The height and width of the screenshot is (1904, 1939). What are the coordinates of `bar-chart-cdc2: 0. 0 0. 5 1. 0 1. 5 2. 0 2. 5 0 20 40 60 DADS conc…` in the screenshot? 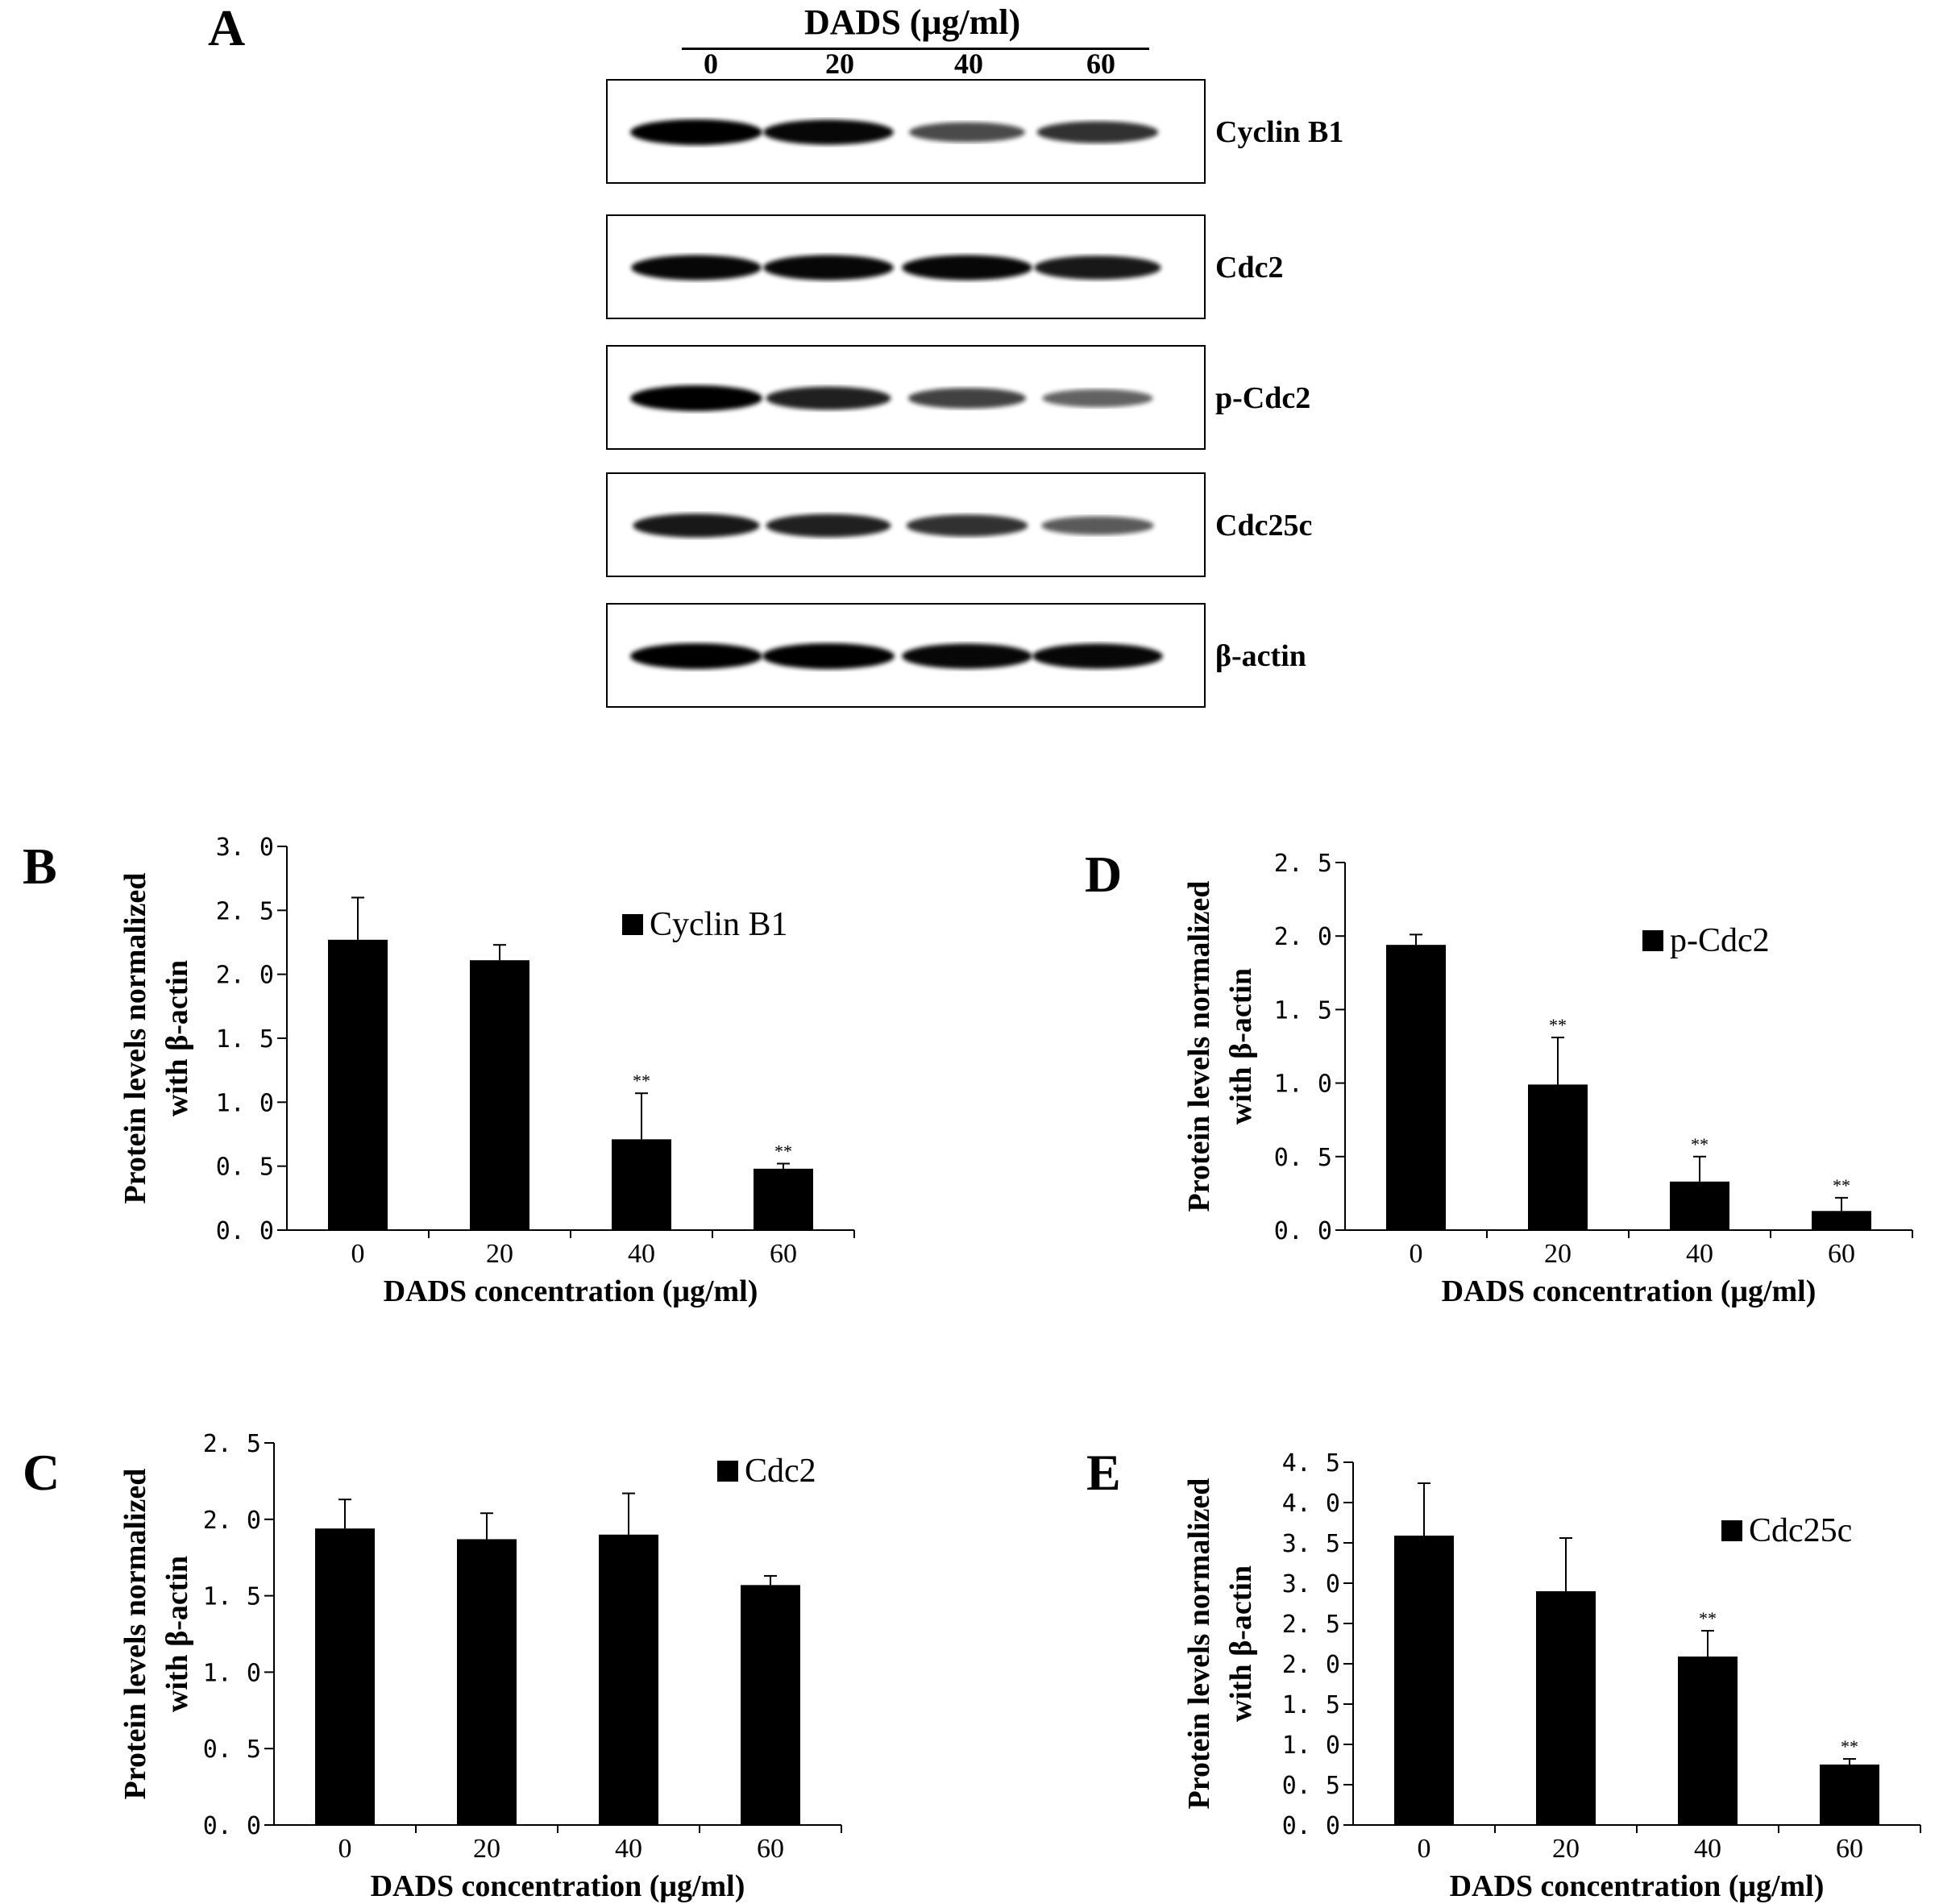 It's located at (480, 1667).